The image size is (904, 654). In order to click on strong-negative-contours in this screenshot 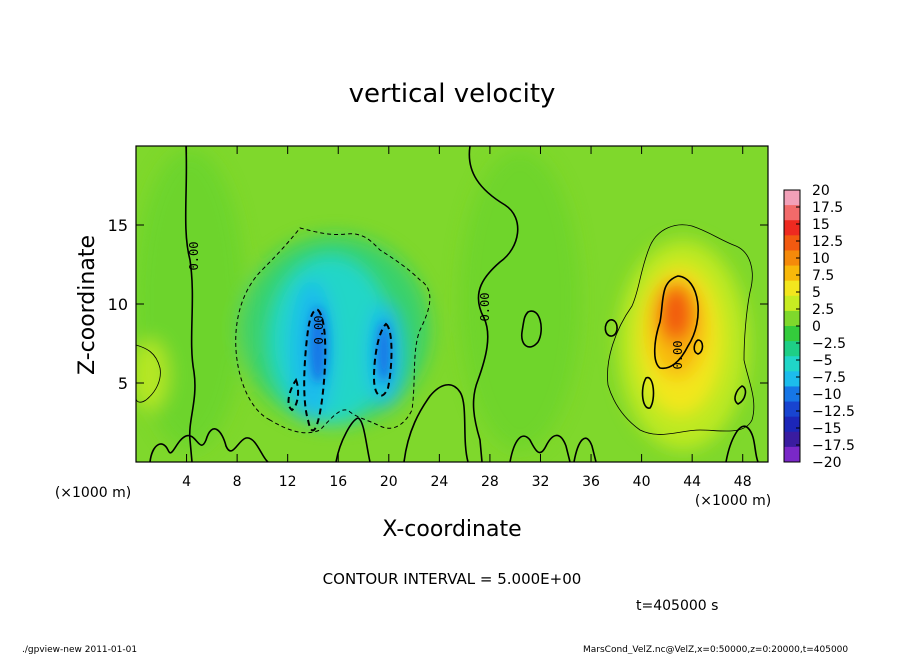, I will do `click(340, 370)`.